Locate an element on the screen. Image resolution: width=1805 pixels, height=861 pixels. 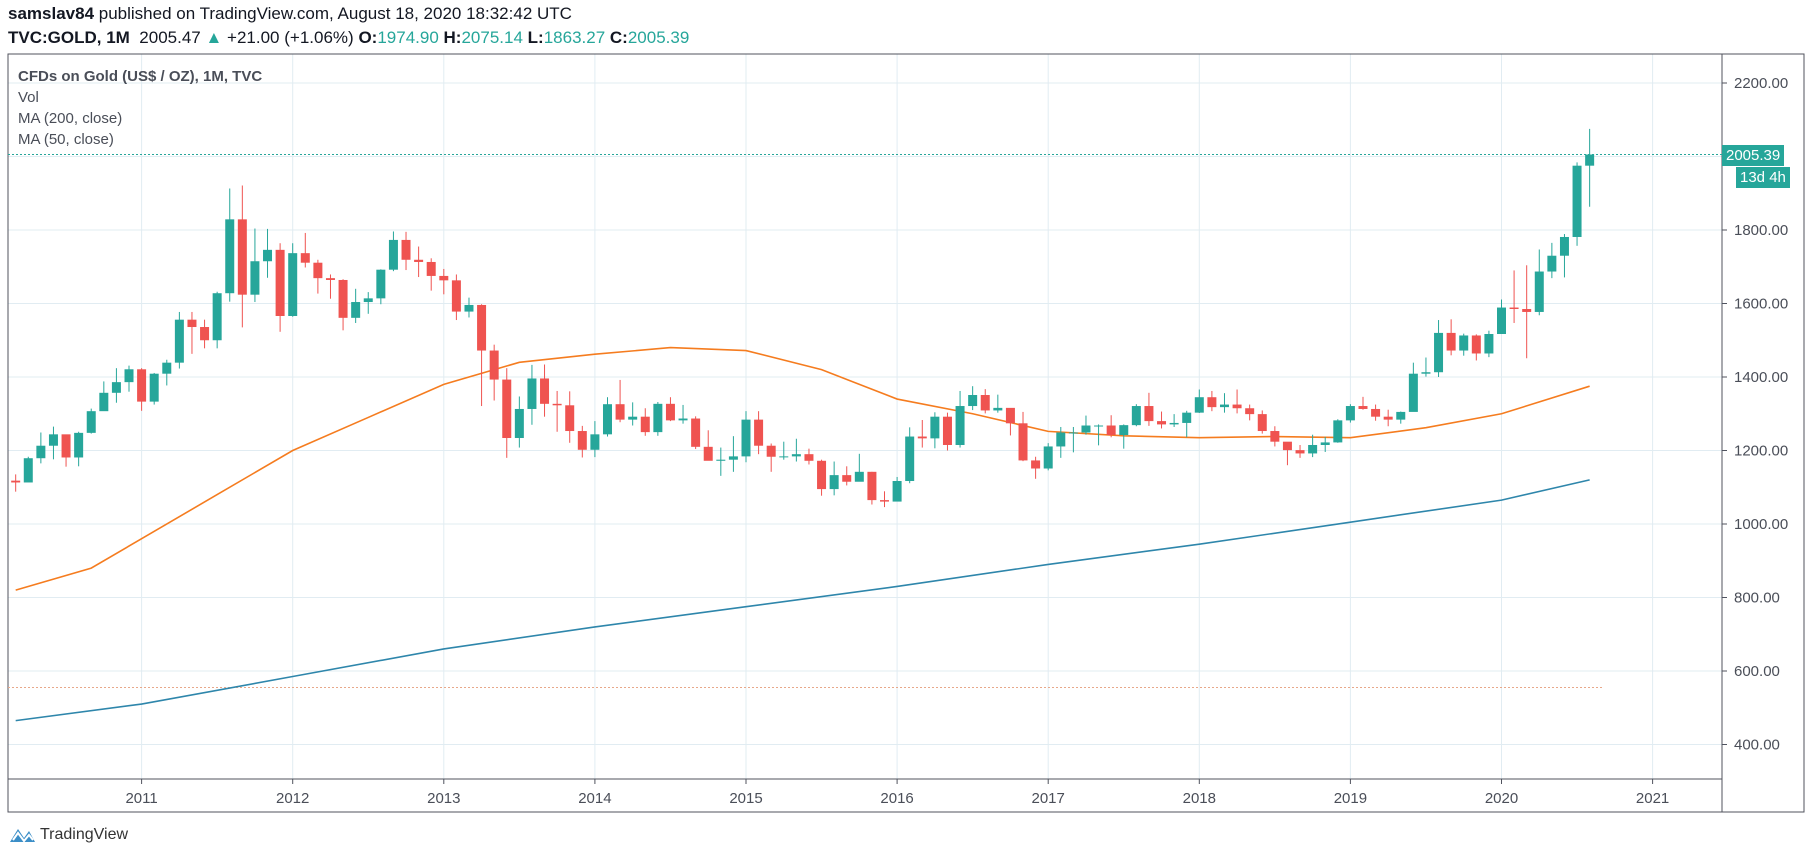
x-tick-label: 2021 is located at coordinates (1652, 798).